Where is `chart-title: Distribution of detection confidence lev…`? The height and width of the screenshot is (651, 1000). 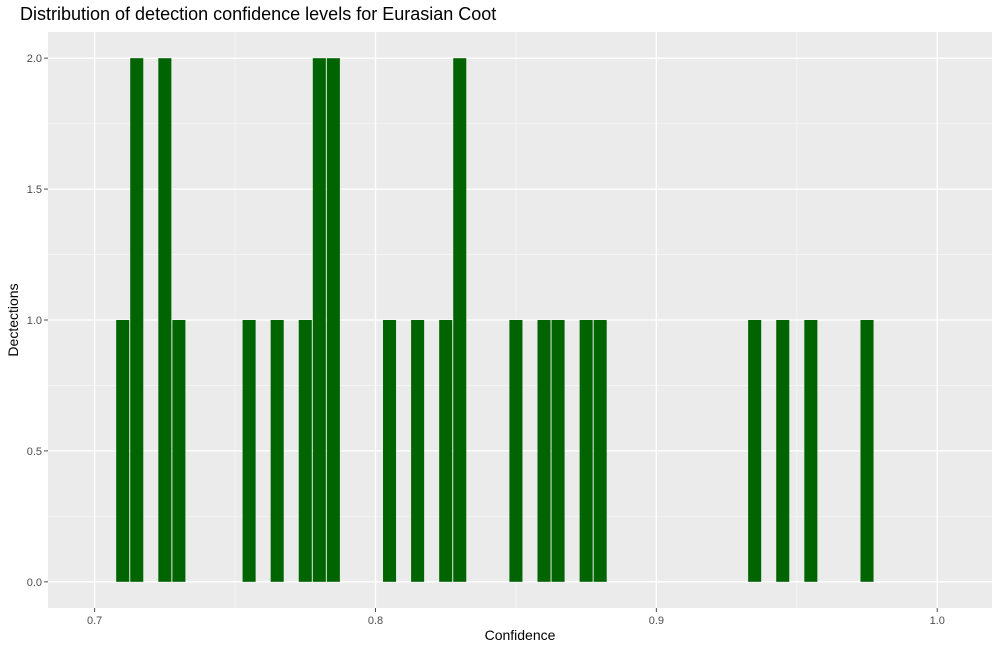 chart-title: Distribution of detection confidence lev… is located at coordinates (258, 14).